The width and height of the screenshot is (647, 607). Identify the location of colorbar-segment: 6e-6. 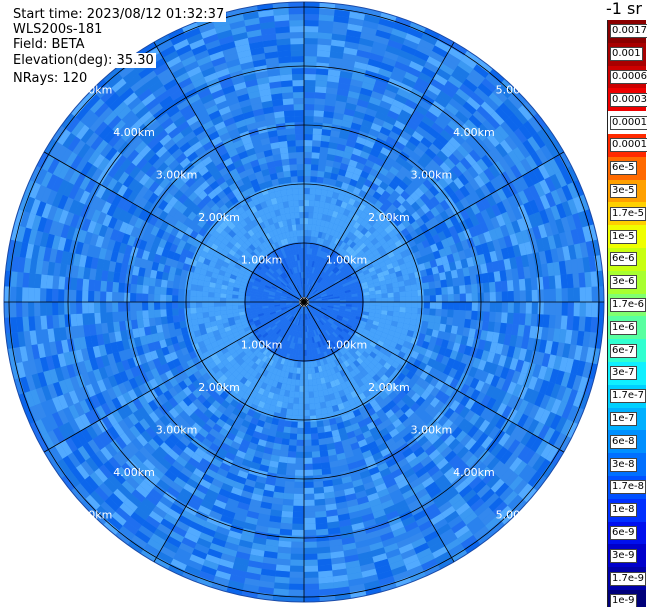
(626, 260).